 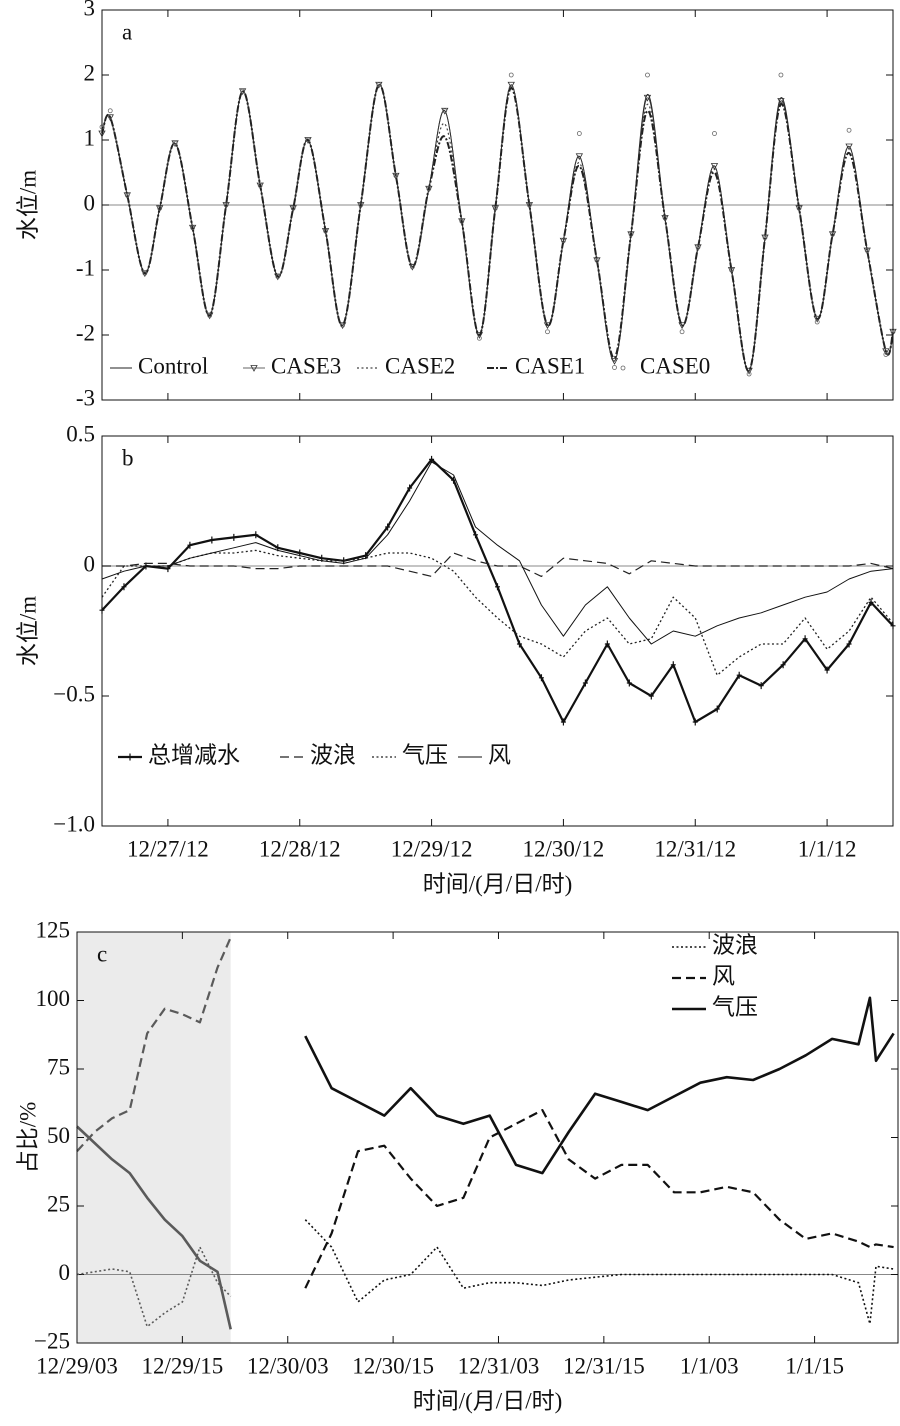 What do you see at coordinates (393, 1365) in the screenshot?
I see `x-tick-label: 12/30/15` at bounding box center [393, 1365].